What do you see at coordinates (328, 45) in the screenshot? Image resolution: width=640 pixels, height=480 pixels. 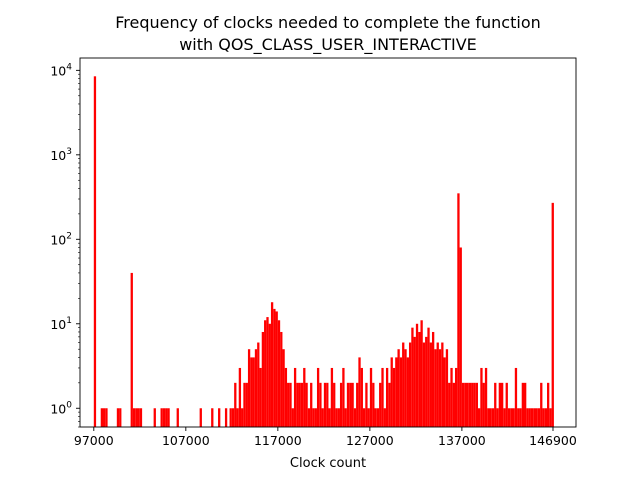 I see `chart-title-line-2: with QOS_CLASS_USER_INTERACTIVE` at bounding box center [328, 45].